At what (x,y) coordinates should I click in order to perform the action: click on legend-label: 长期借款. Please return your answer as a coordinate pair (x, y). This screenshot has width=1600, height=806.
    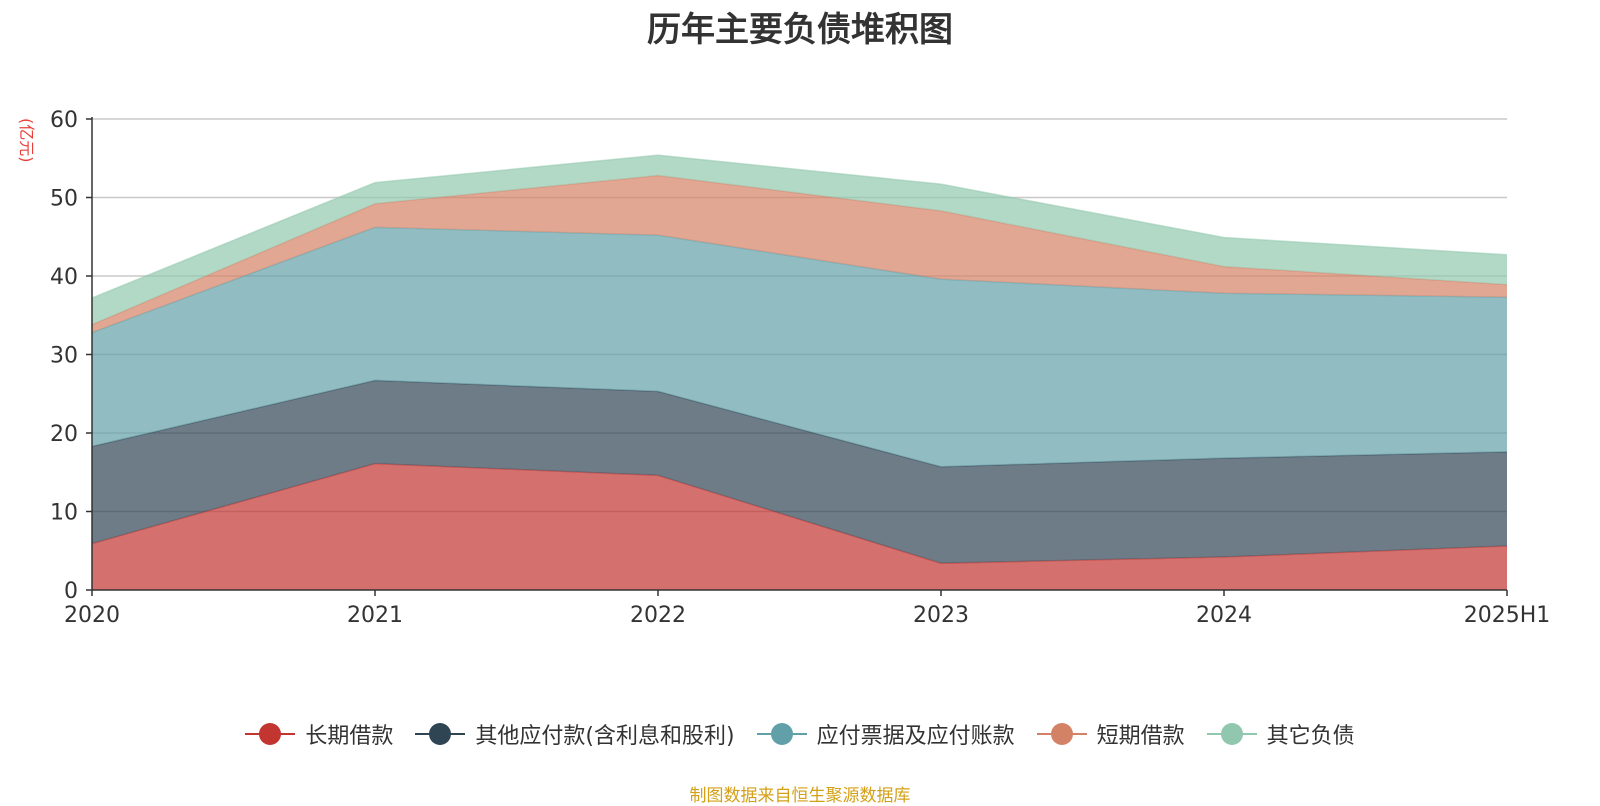
    Looking at the image, I should click on (349, 736).